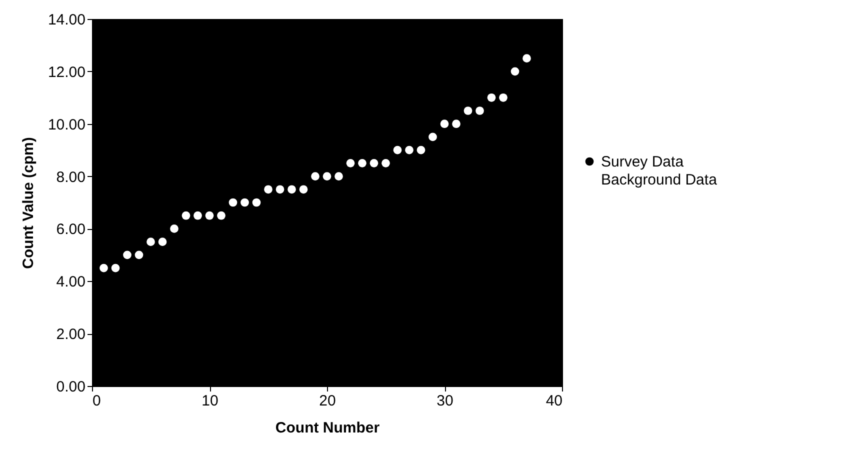 The image size is (850, 470). What do you see at coordinates (554, 401) in the screenshot?
I see `x-tick-label: 40` at bounding box center [554, 401].